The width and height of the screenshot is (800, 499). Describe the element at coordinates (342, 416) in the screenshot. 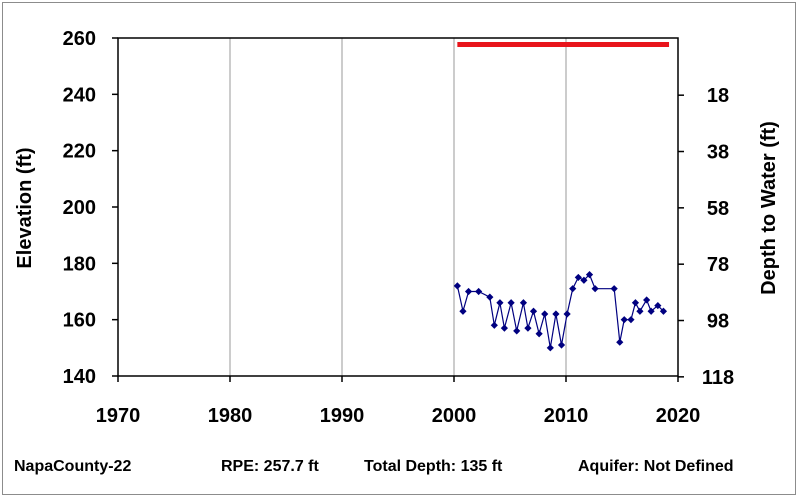

I see `x-tick-label: 1990` at that location.